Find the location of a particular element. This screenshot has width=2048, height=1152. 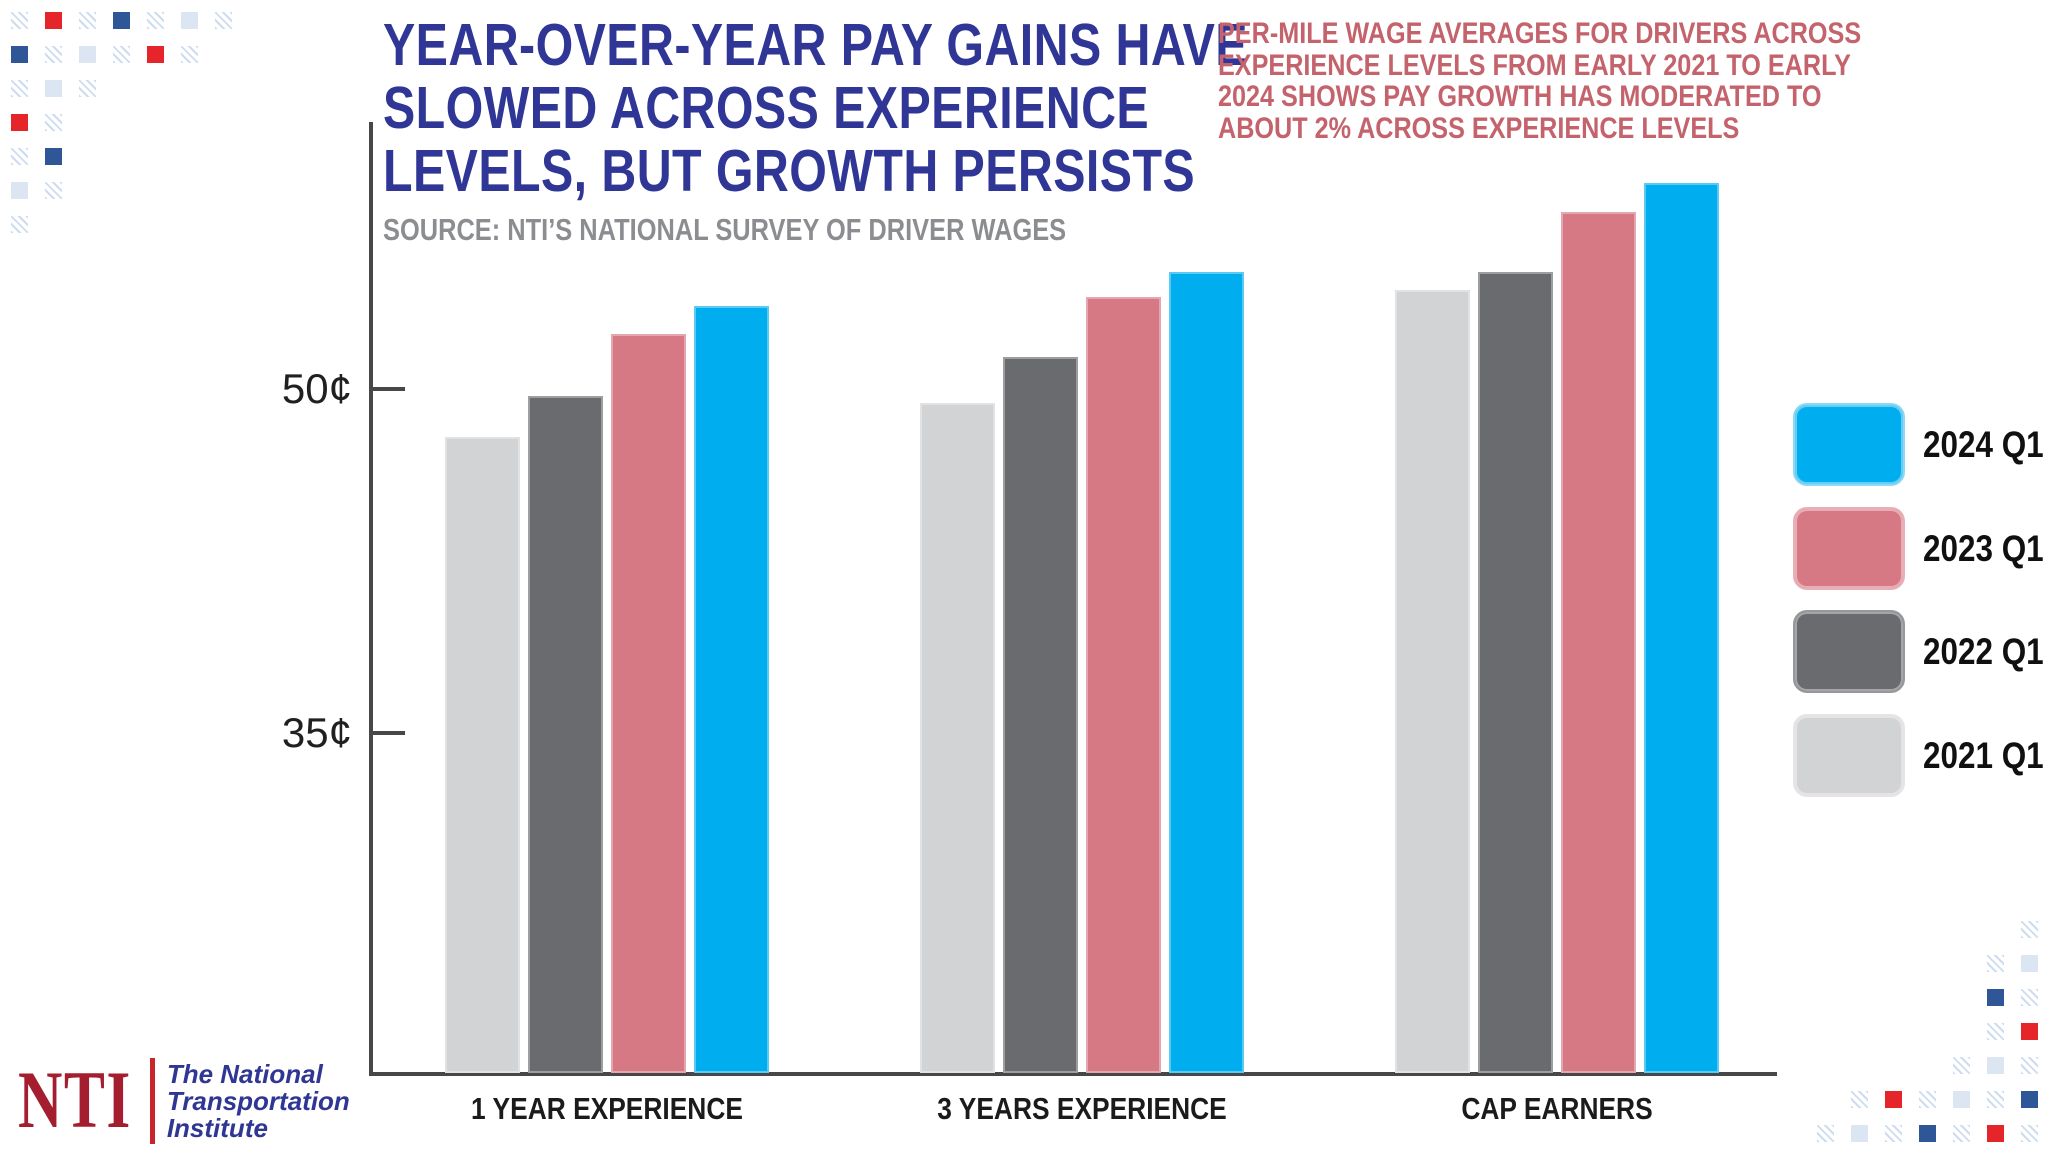

chart-title-line: YEAR-OVER-YEAR PAY GAINS HAVE is located at coordinates (815, 45).